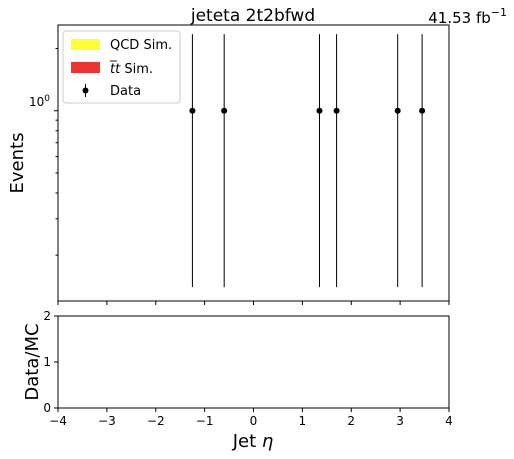 The height and width of the screenshot is (459, 514). I want to click on luminosity-exponent: −1, so click(499, 12).